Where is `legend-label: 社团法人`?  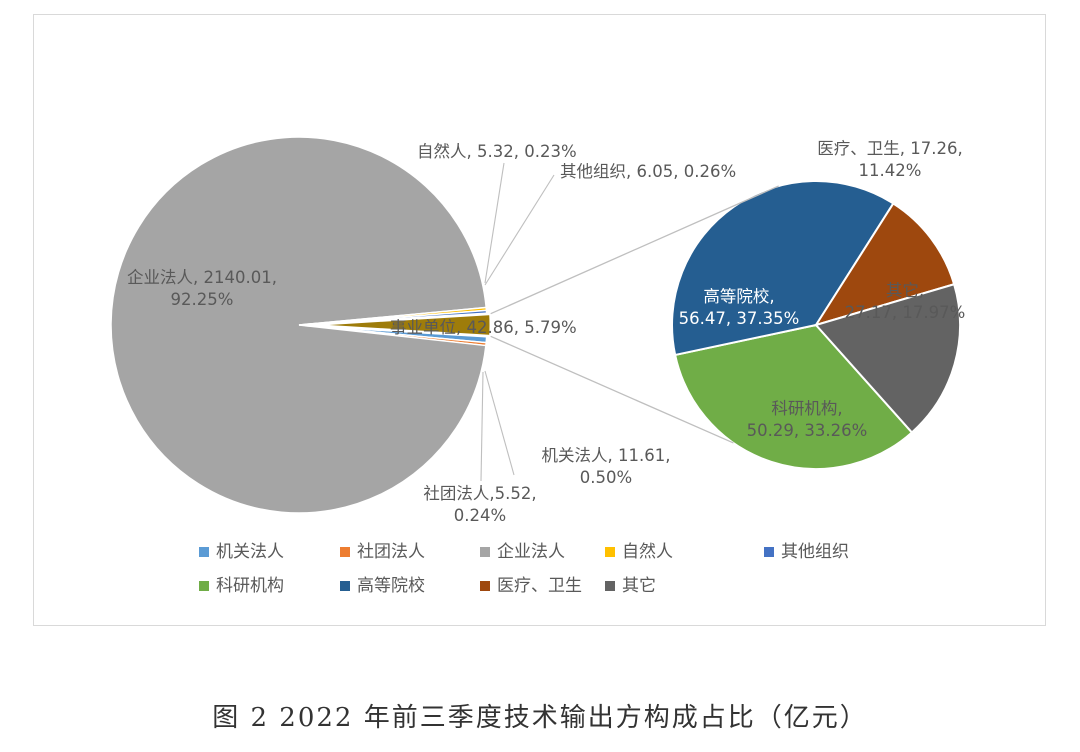 legend-label: 社团法人 is located at coordinates (391, 552).